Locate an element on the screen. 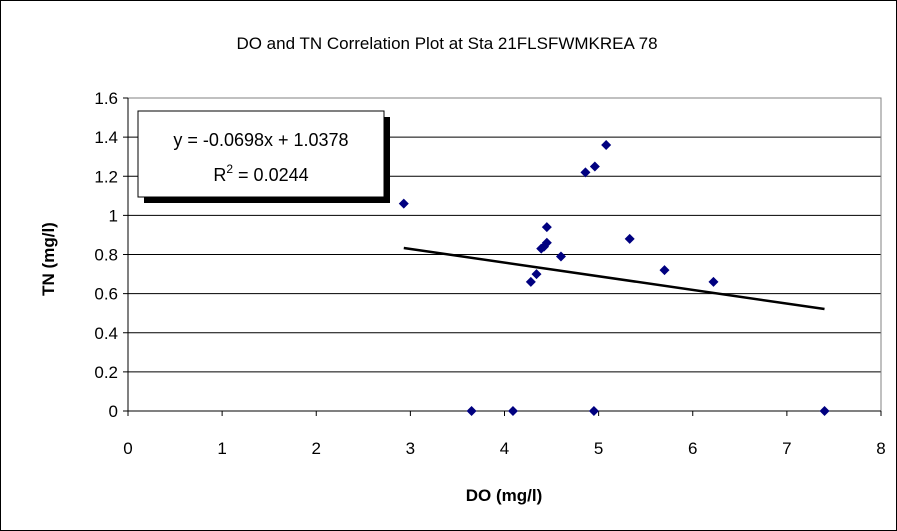  y-tick-label: 1.4 is located at coordinates (106, 137).